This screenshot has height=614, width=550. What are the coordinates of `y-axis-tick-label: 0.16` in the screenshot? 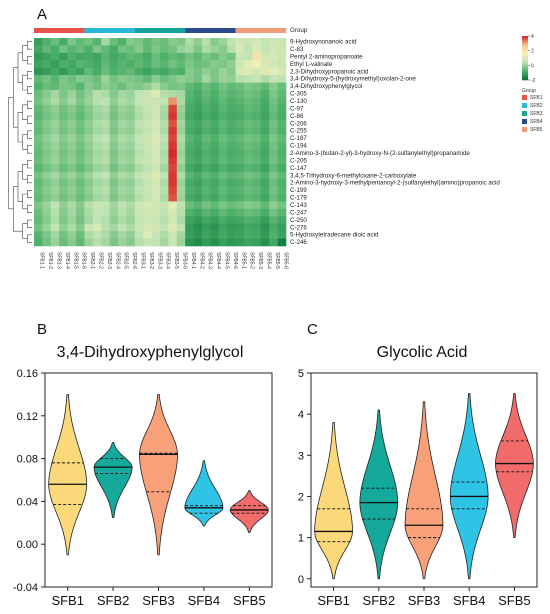 It's located at (27, 374).